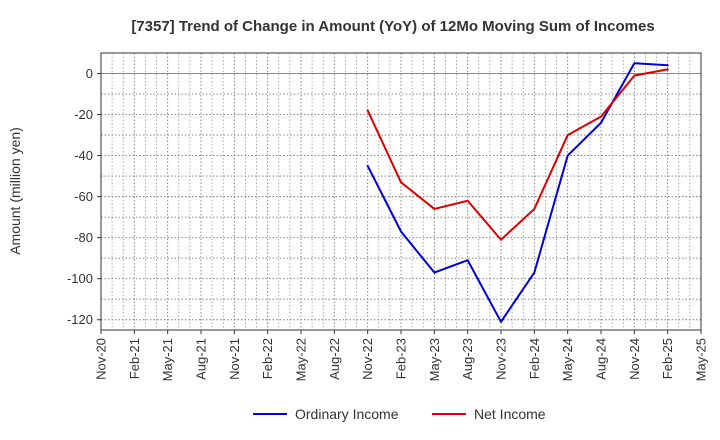 Image resolution: width=720 pixels, height=440 pixels. Describe the element at coordinates (334, 359) in the screenshot. I see `x-tick-label: Aug-22` at that location.